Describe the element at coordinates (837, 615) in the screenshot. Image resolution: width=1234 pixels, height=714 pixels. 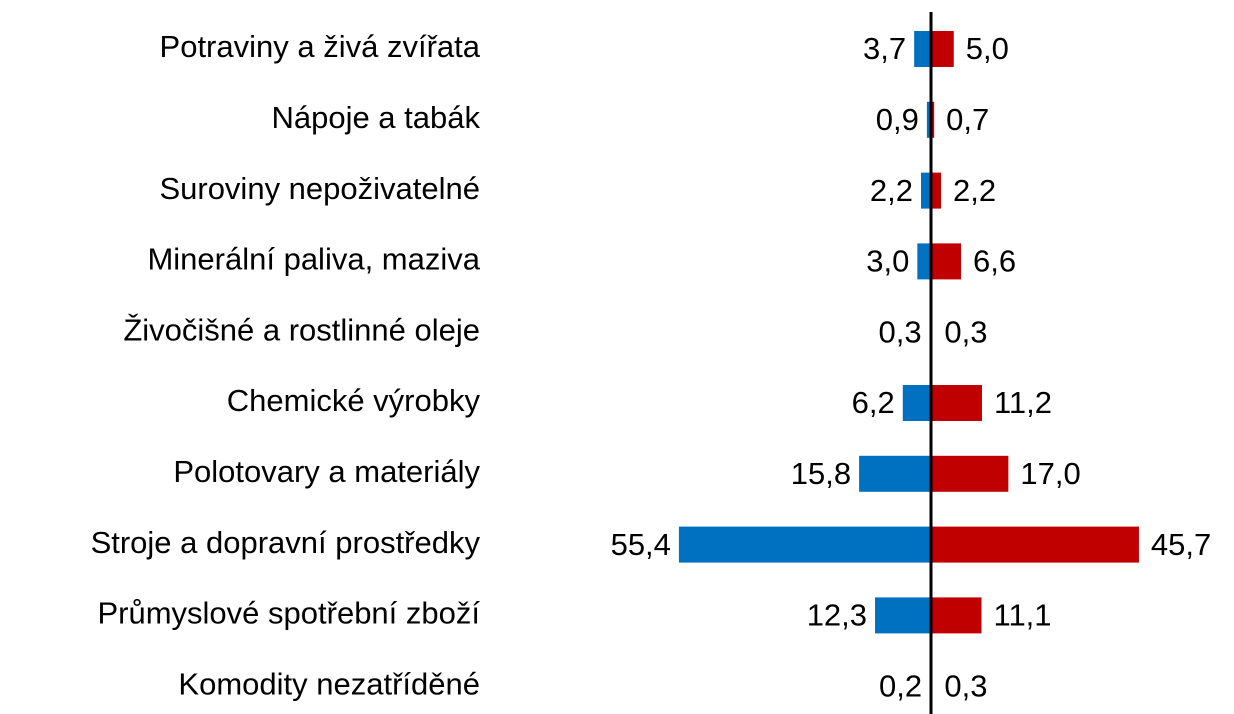
I see `value-label: 12,3` at that location.